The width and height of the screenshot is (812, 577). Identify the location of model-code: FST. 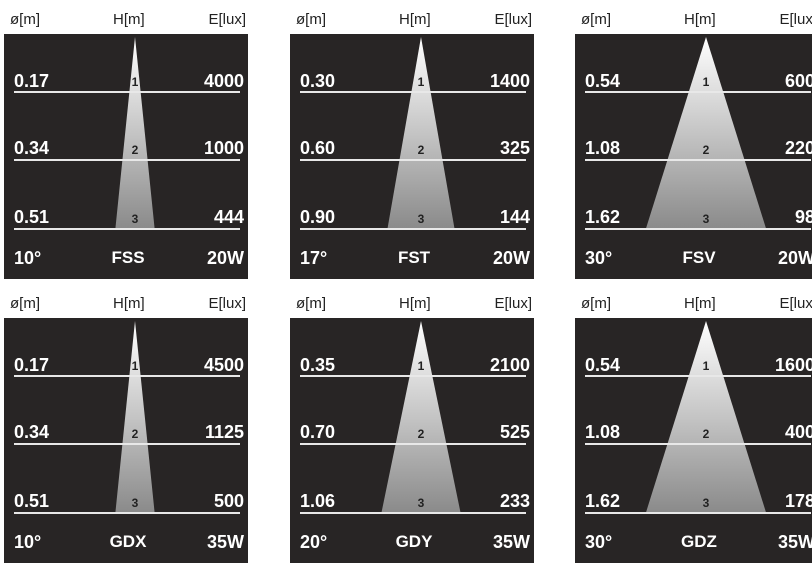
(414, 257).